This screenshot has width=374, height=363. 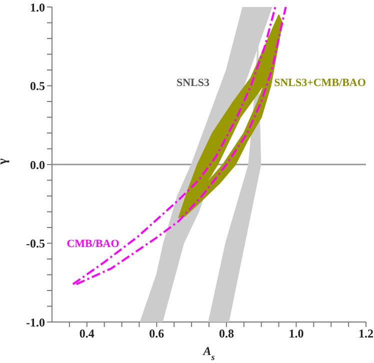 What do you see at coordinates (320, 82) in the screenshot?
I see `annotation: SNLS3+CMB/BAO` at bounding box center [320, 82].